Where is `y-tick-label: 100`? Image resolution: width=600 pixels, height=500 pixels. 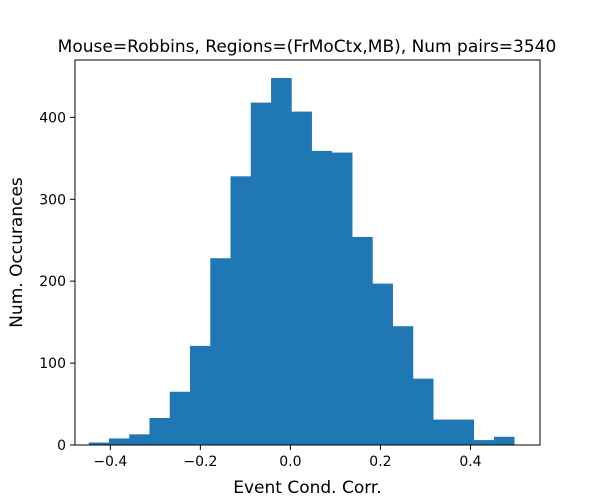
y-tick-label: 100 is located at coordinates (52, 364).